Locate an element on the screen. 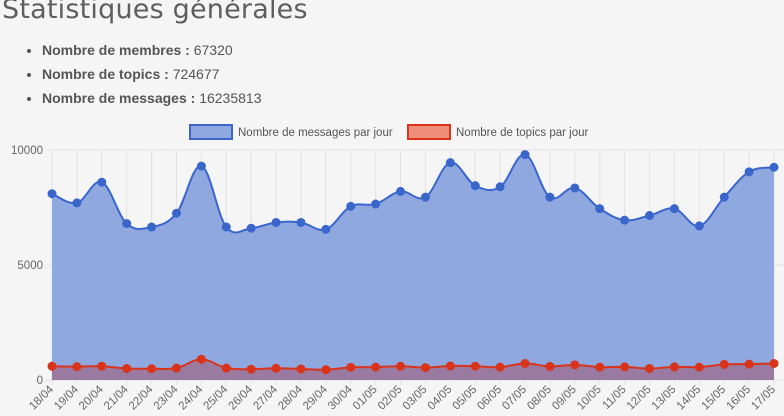  x-tick-label: 11/05 is located at coordinates (615, 398).